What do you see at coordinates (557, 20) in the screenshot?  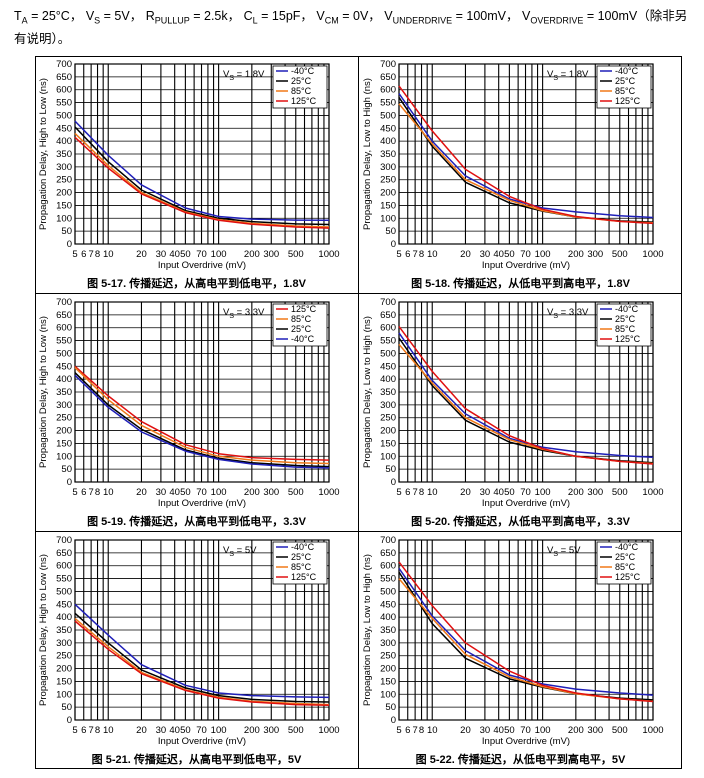 I see `voverdrive-subscript: OVERDRIVE` at bounding box center [557, 20].